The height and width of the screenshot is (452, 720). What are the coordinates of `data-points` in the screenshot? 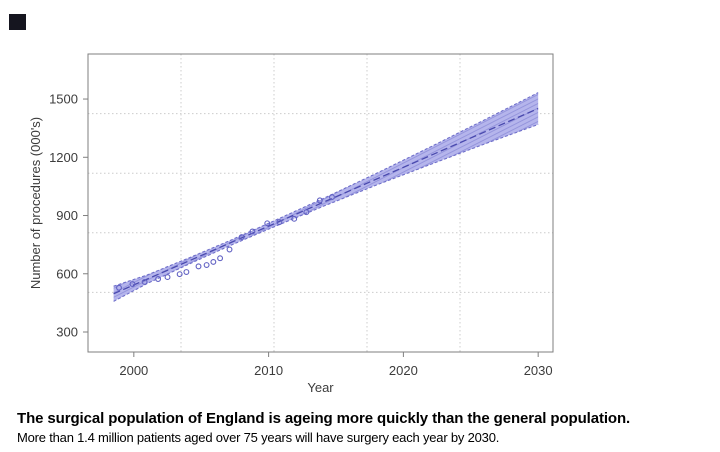 It's located at (225, 242).